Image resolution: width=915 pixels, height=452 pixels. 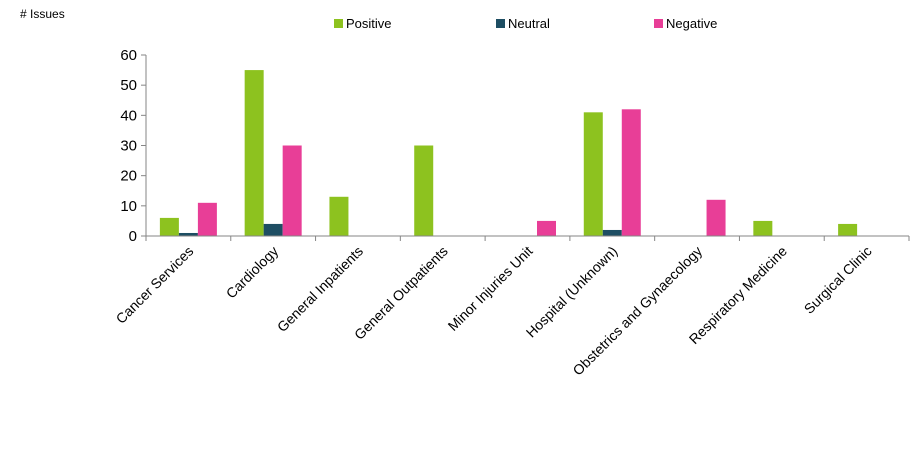 I want to click on y-axis-label: # Issues, so click(x=42, y=14).